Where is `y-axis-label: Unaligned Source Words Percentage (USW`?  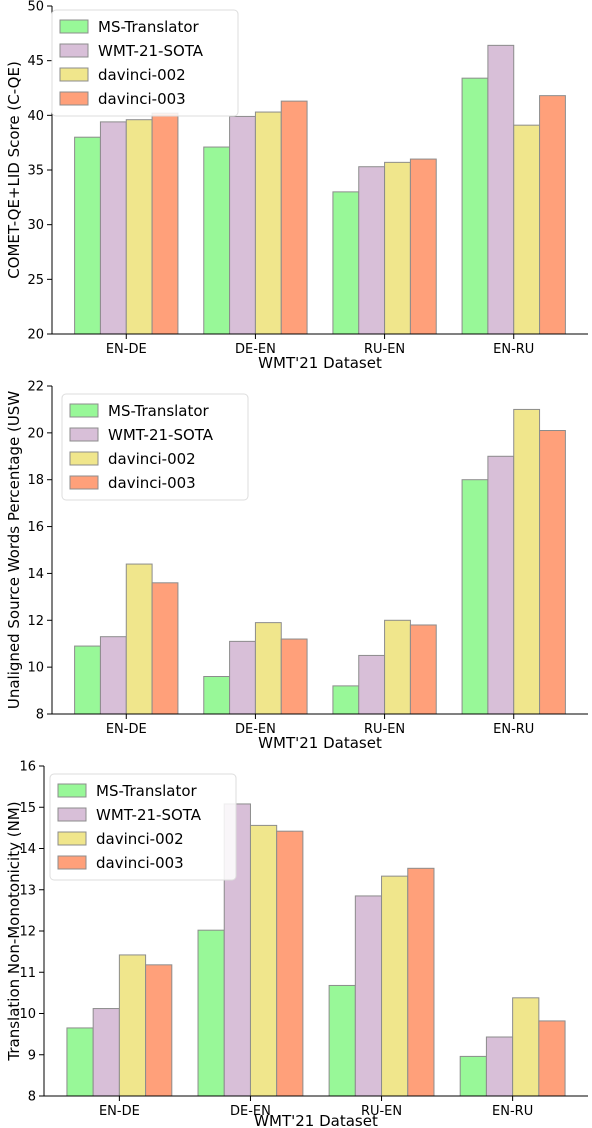
y-axis-label: Unaligned Source Words Percentage (USW is located at coordinates (14, 550).